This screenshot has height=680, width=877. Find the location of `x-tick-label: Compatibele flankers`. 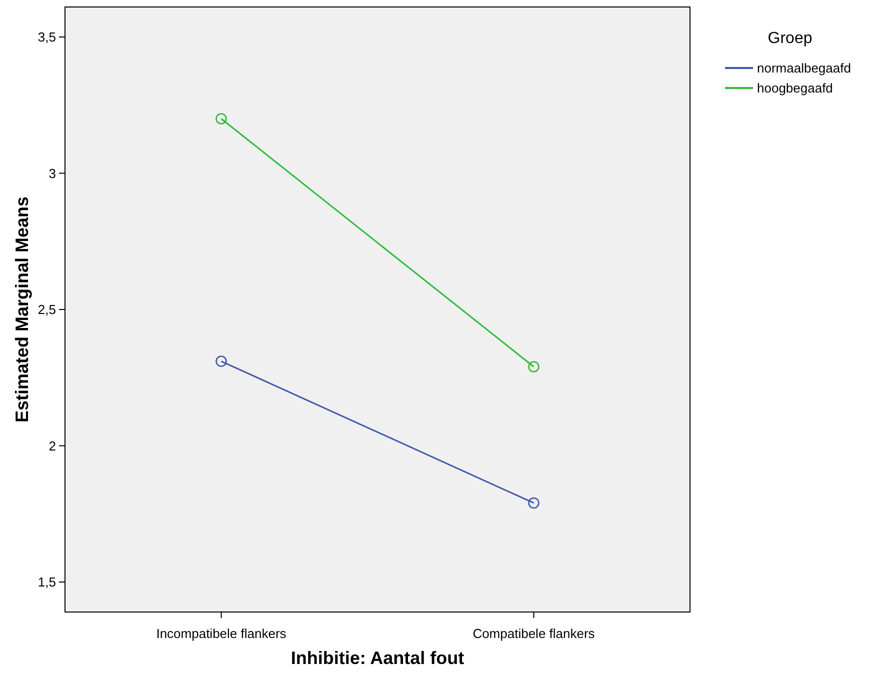

x-tick-label: Compatibele flankers is located at coordinates (534, 633).